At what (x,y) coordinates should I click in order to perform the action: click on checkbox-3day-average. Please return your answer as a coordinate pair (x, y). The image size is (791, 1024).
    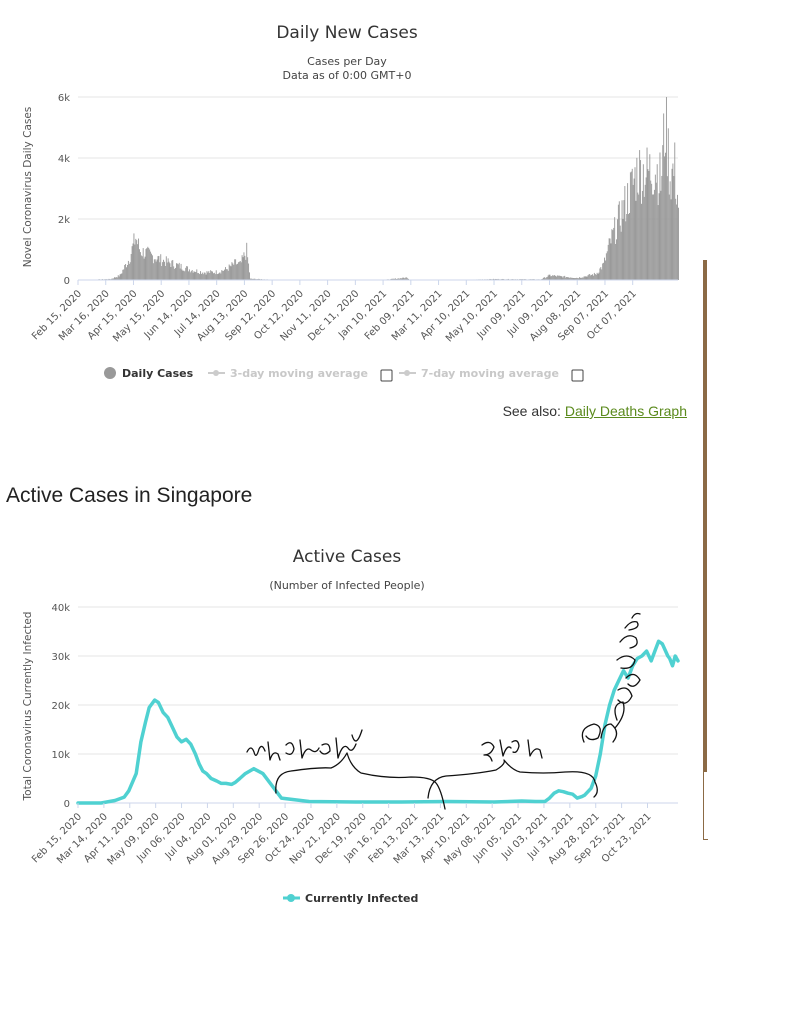
    Looking at the image, I should click on (386, 375).